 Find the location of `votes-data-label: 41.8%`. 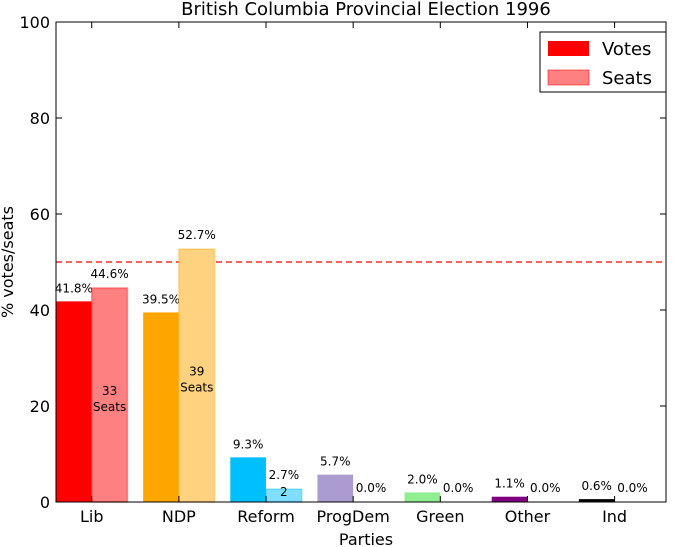

votes-data-label: 41.8% is located at coordinates (74, 288).